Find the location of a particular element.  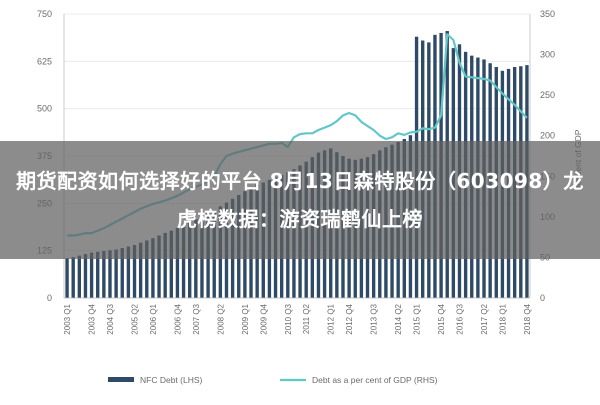

right-tick-label: 350 is located at coordinates (547, 14).